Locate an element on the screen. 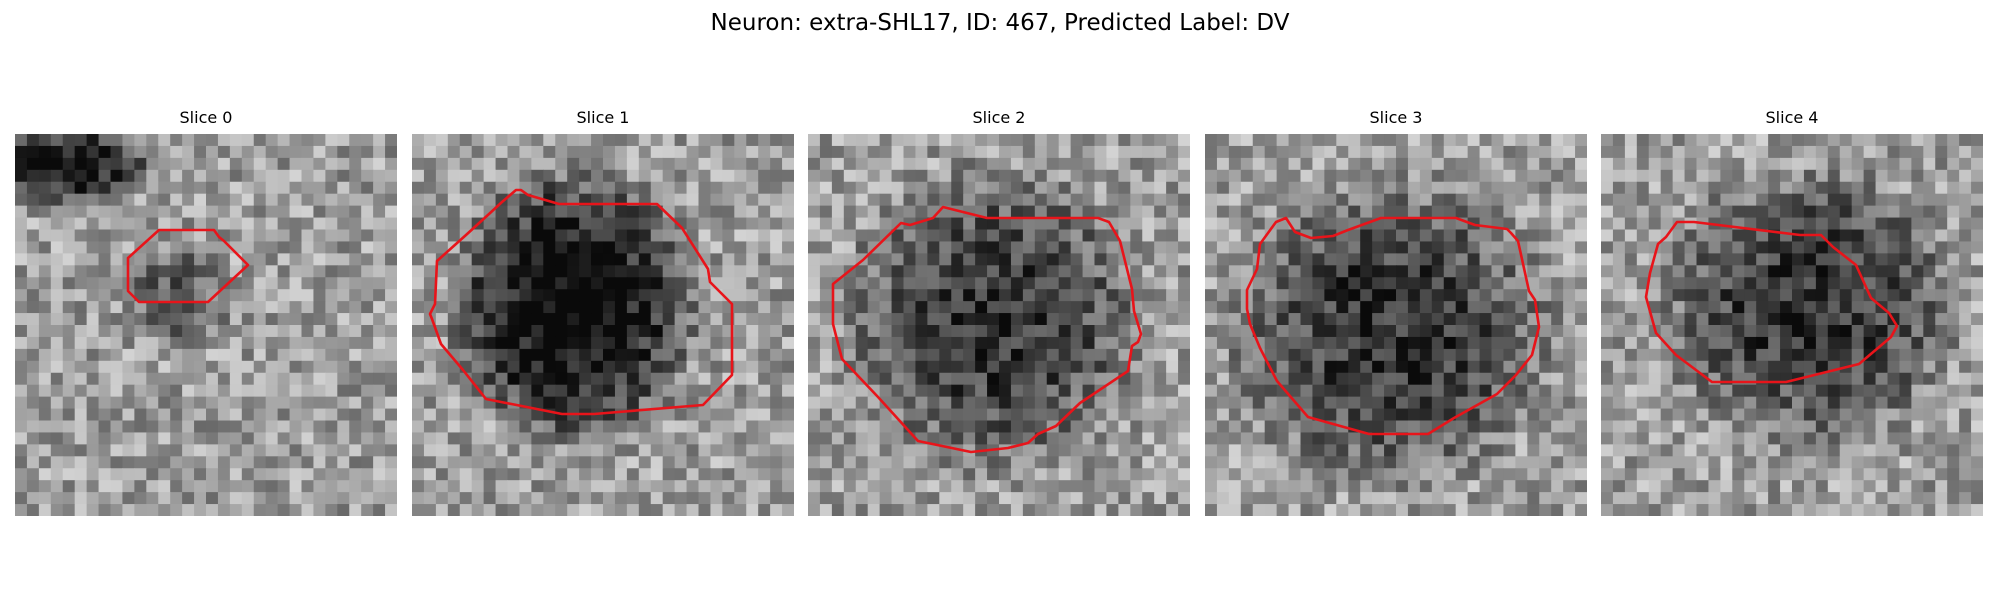 Image resolution: width=2000 pixels, height=600 pixels. slice-panel-0: Slice 0 is located at coordinates (206, 312).